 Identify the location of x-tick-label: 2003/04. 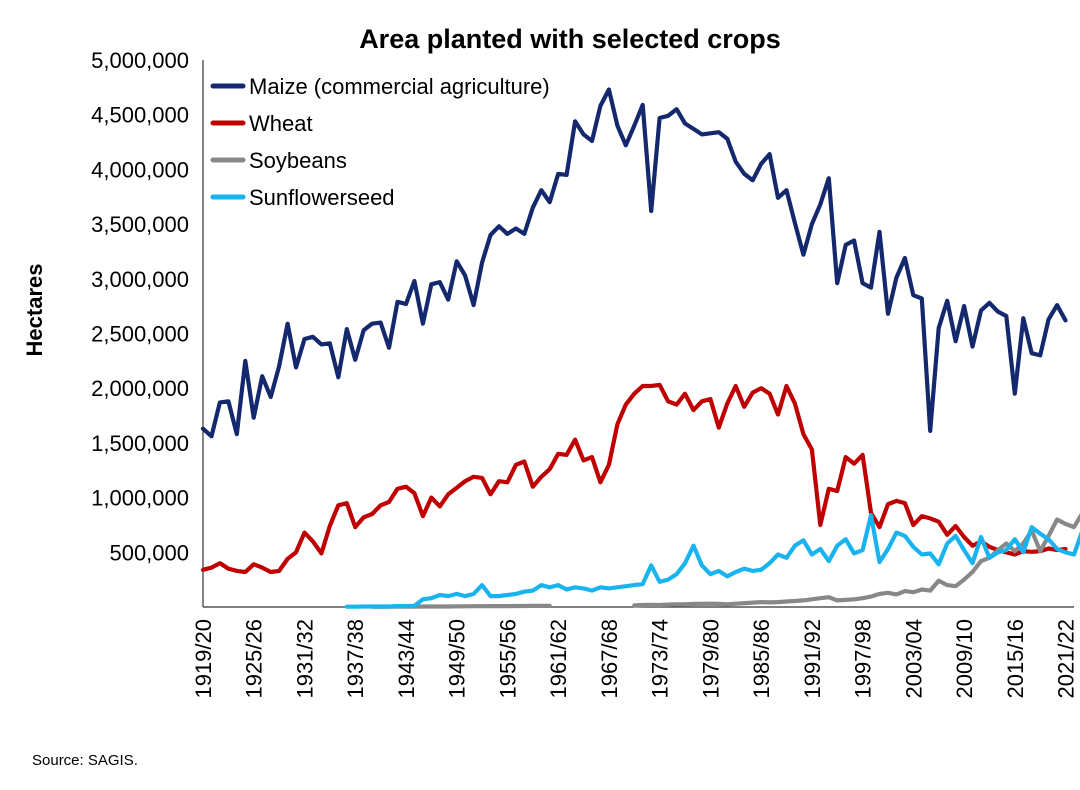
(913, 659).